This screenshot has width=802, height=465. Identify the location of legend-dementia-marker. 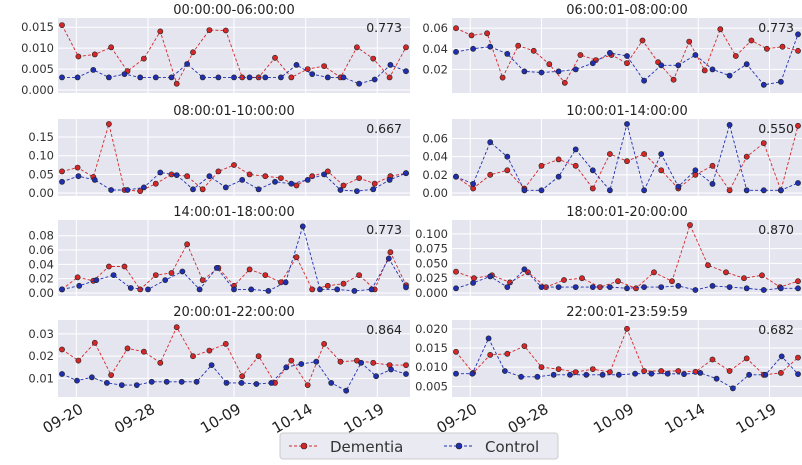
(304, 446).